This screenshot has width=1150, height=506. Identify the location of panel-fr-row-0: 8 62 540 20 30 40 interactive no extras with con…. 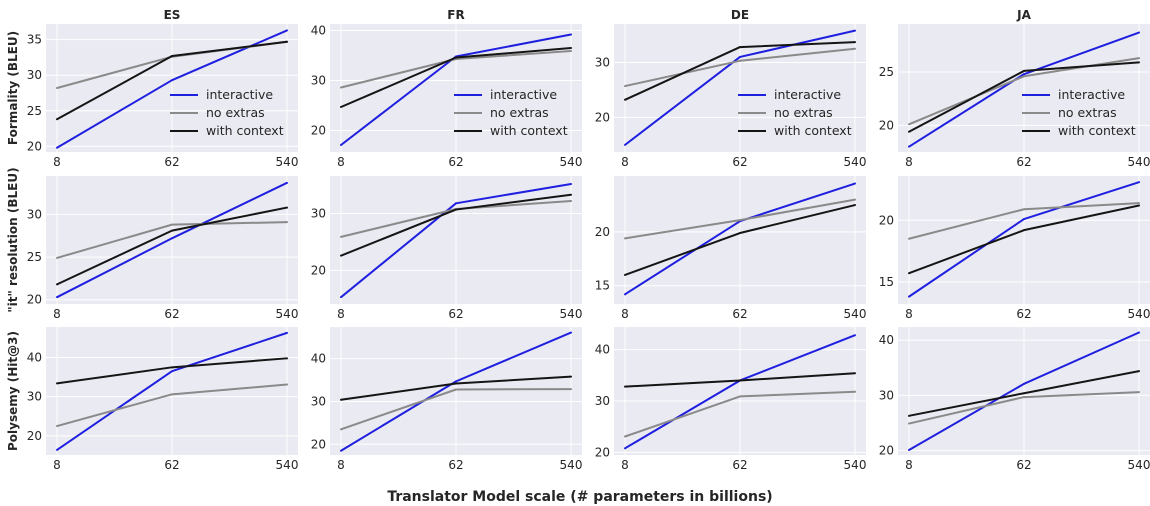
(447, 97).